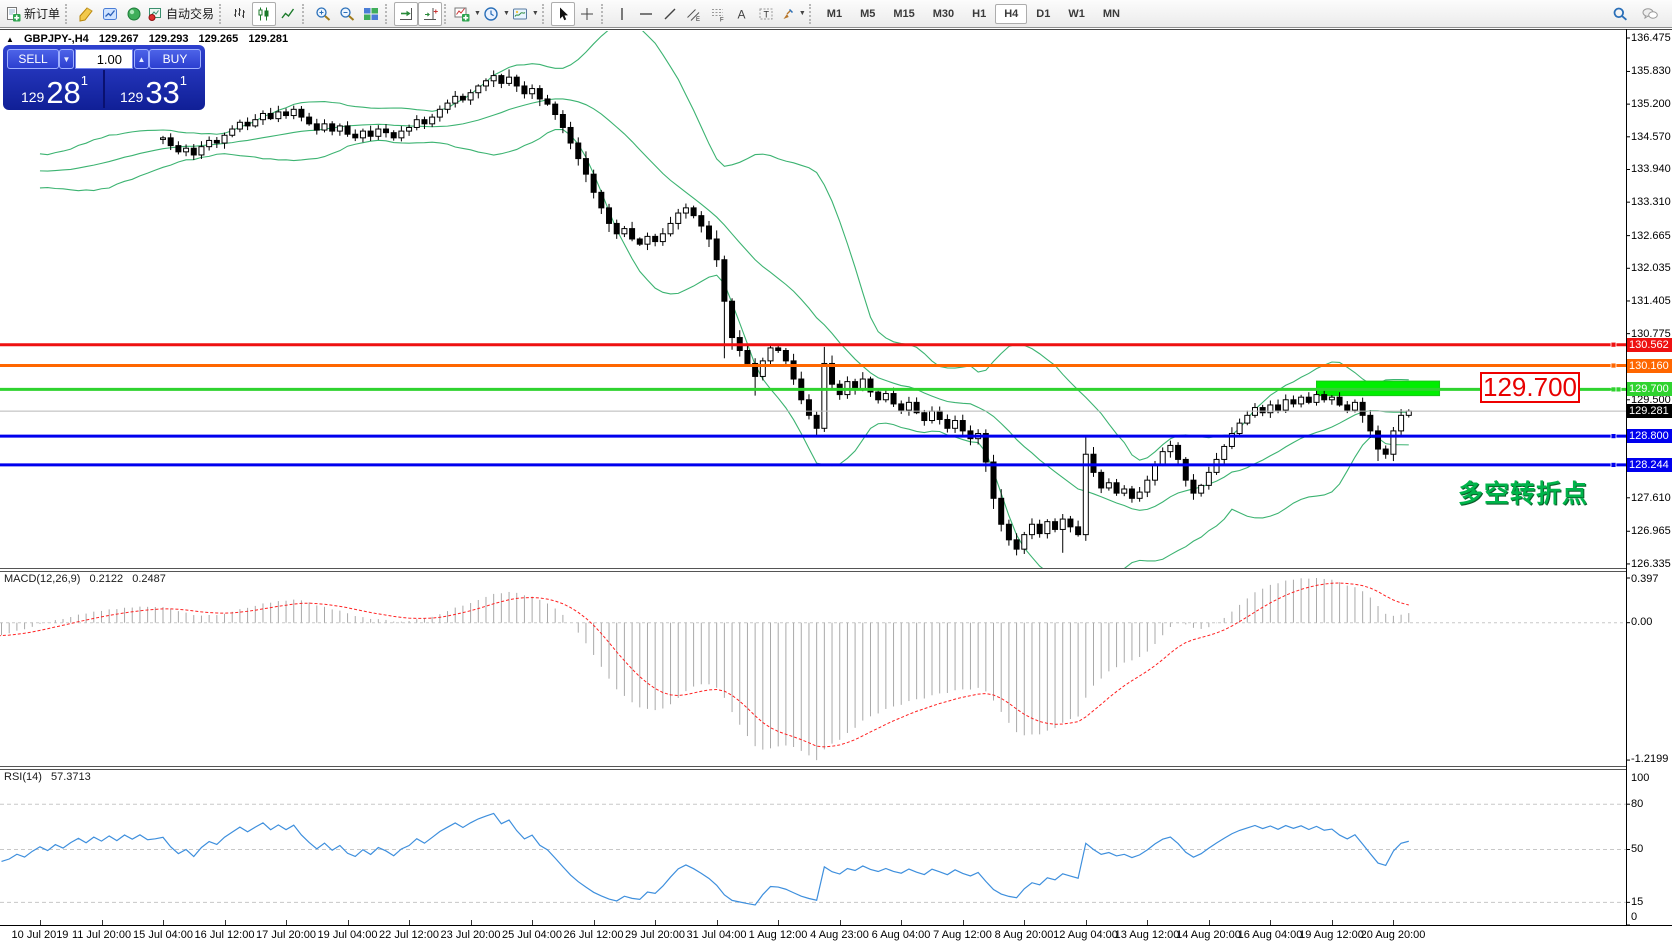 The image size is (1672, 948). What do you see at coordinates (1650, 14) in the screenshot?
I see `chat-icon` at bounding box center [1650, 14].